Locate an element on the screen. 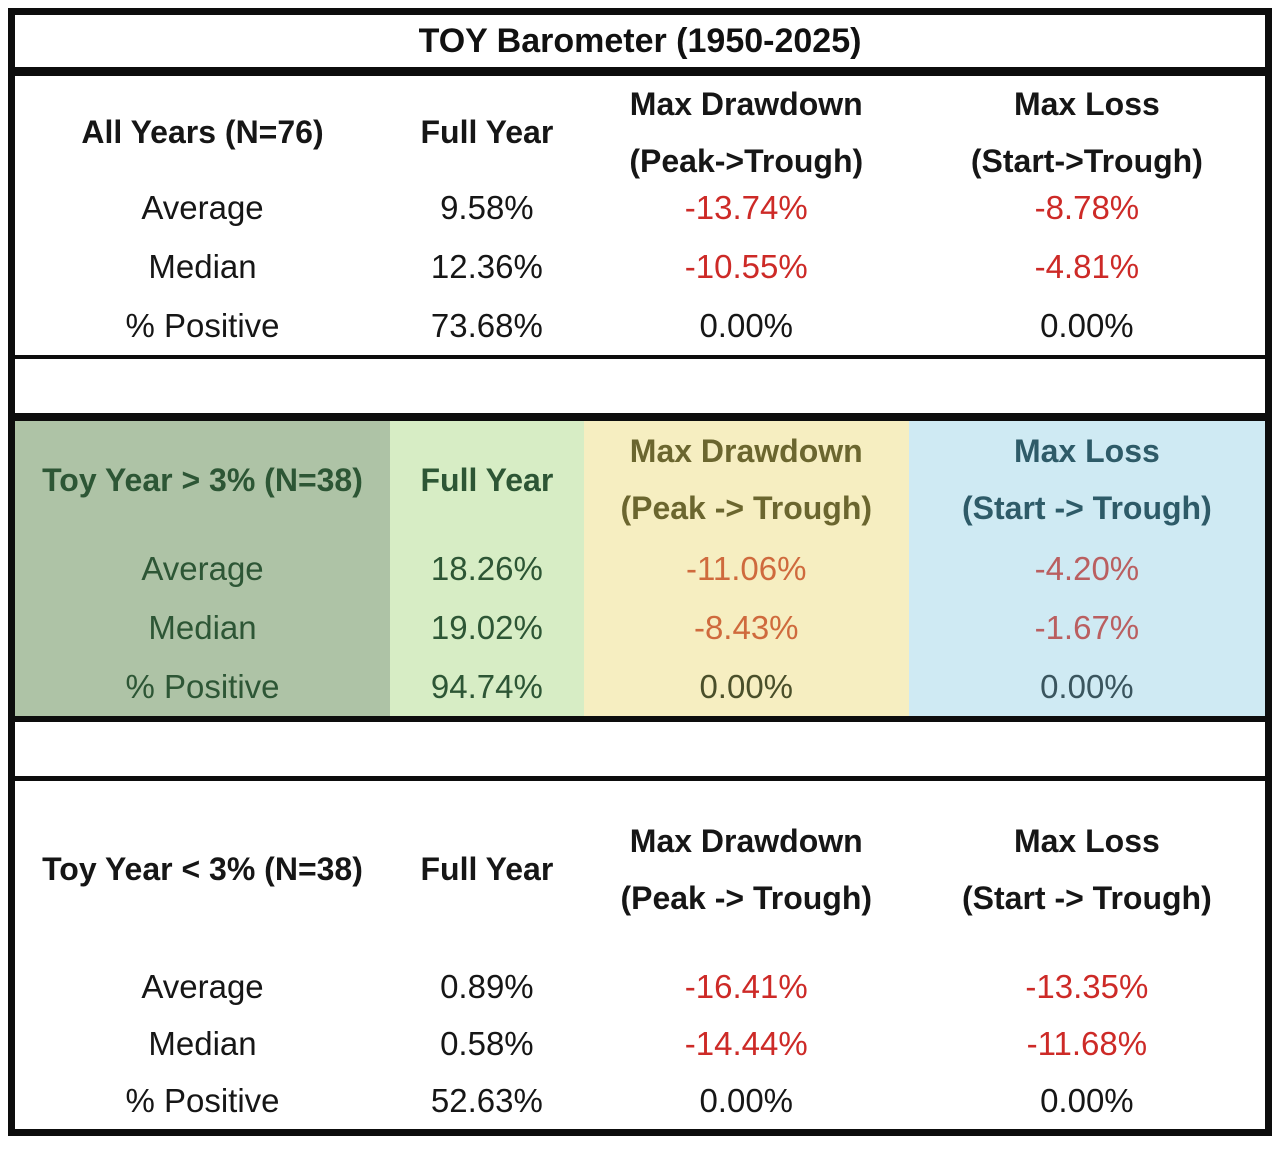  table-cell: -4.20% is located at coordinates (1086, 568).